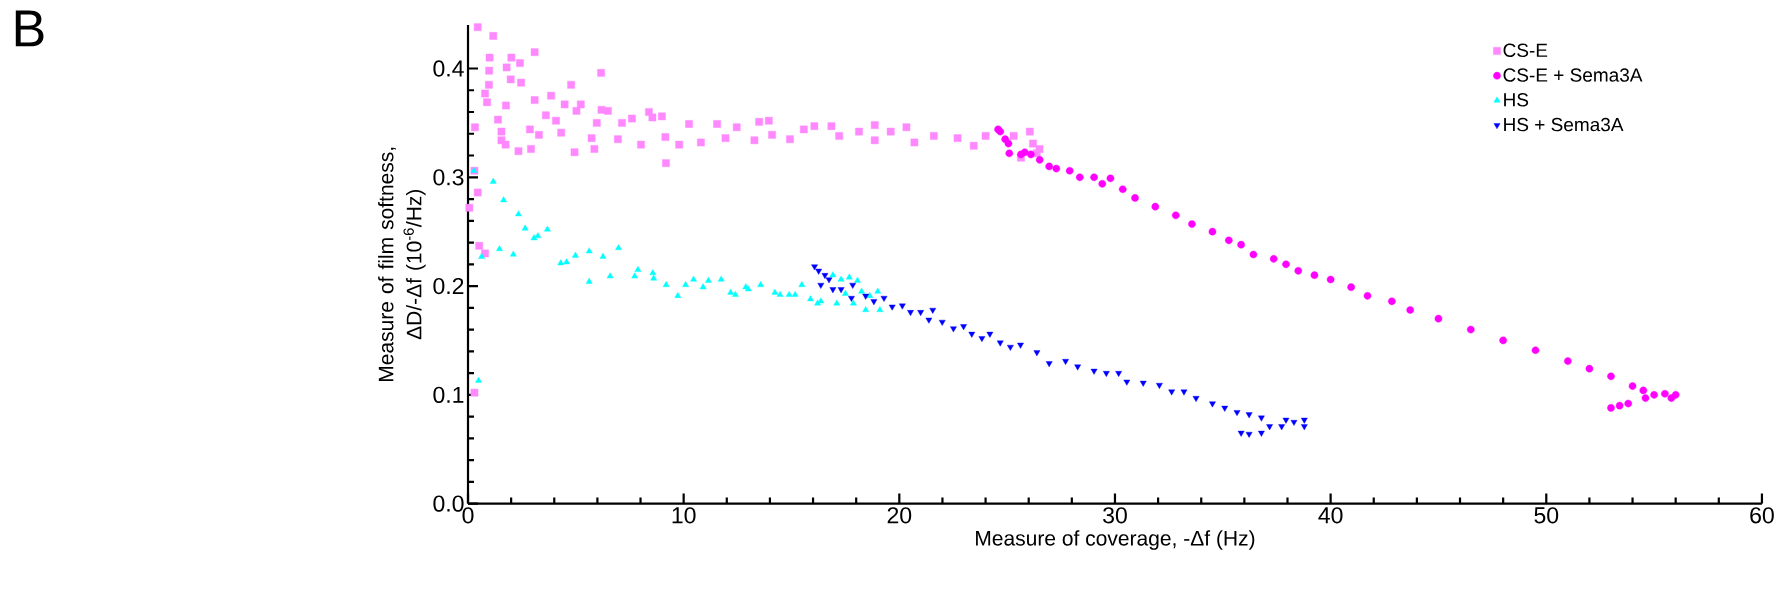 Image resolution: width=1788 pixels, height=597 pixels. What do you see at coordinates (1115, 515) in the screenshot?
I see `x-tick-label: 30` at bounding box center [1115, 515].